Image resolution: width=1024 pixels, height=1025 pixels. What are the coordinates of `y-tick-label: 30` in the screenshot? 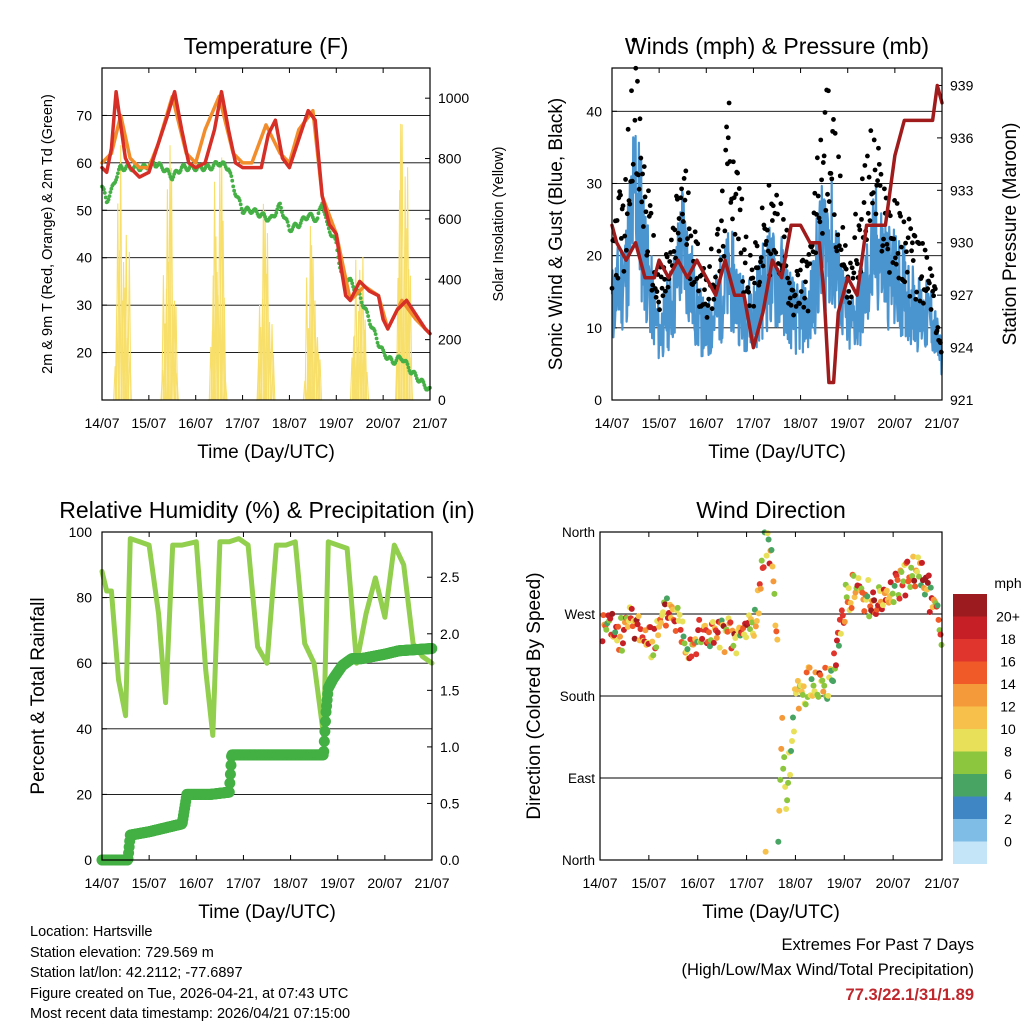 It's located at (594, 183).